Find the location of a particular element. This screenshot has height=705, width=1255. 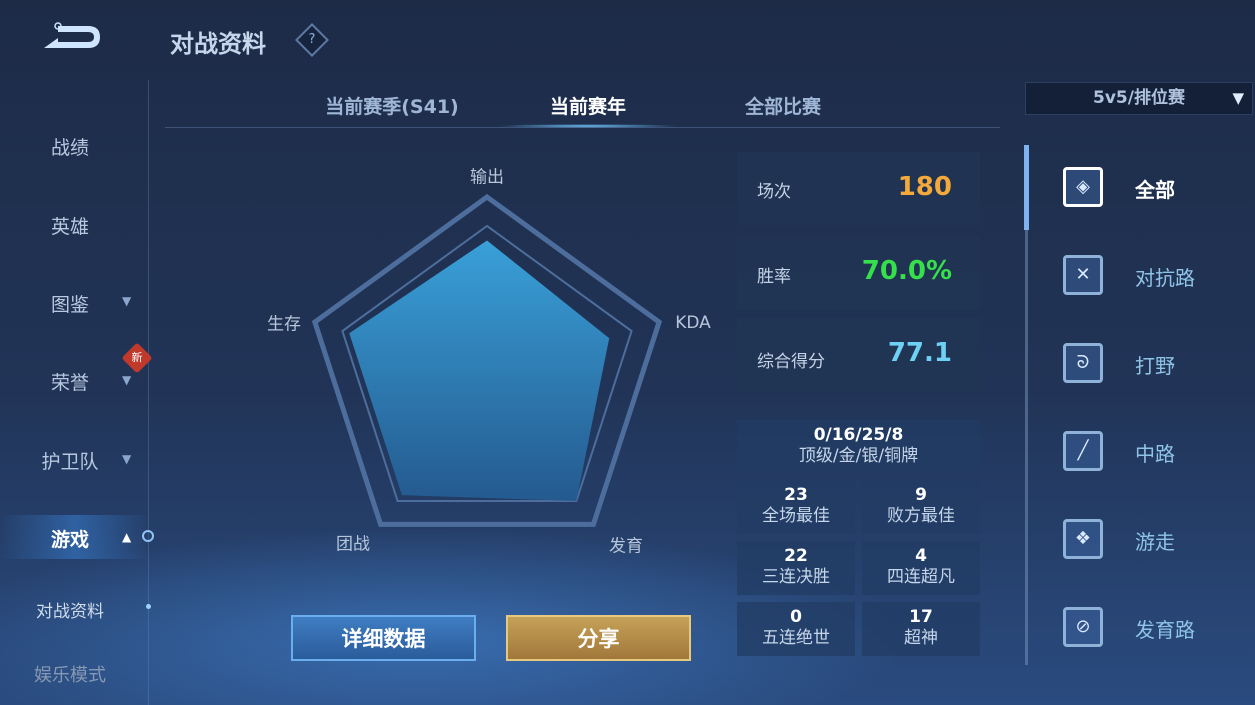

axis-label-output: 输出 is located at coordinates (487, 177).